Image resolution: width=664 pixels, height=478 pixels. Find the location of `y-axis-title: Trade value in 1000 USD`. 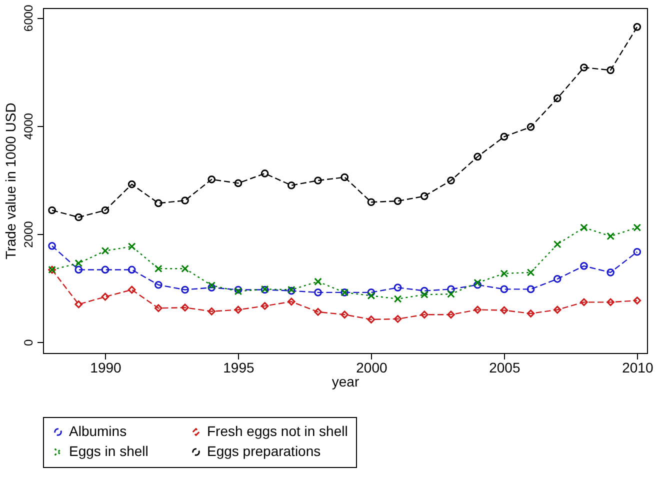

y-axis-title: Trade value in 1000 USD is located at coordinates (10, 181).